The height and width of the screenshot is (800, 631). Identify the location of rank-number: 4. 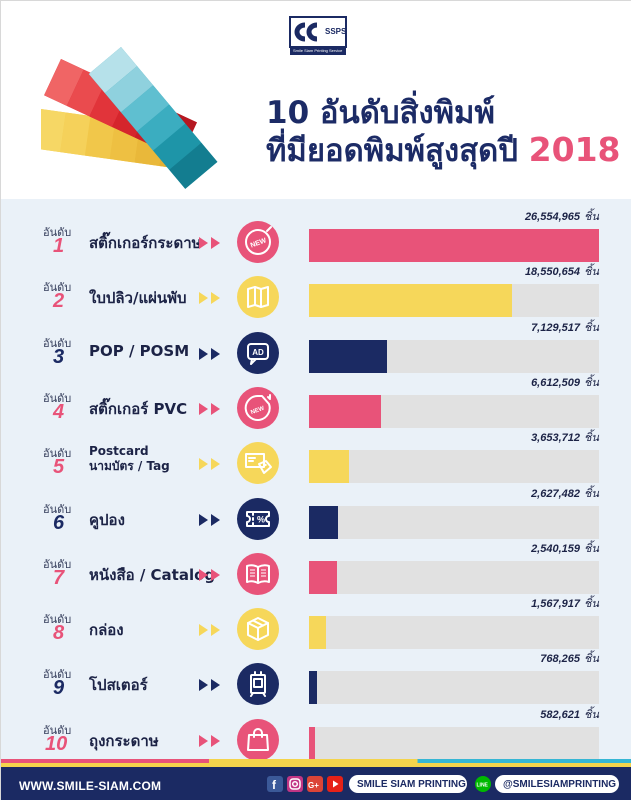
(59, 411).